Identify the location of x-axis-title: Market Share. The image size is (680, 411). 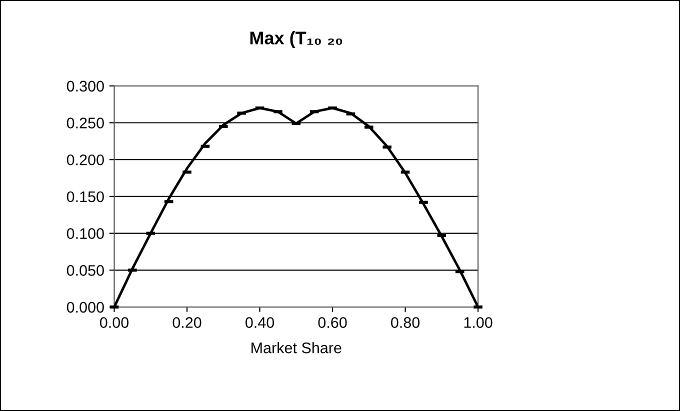
(297, 348).